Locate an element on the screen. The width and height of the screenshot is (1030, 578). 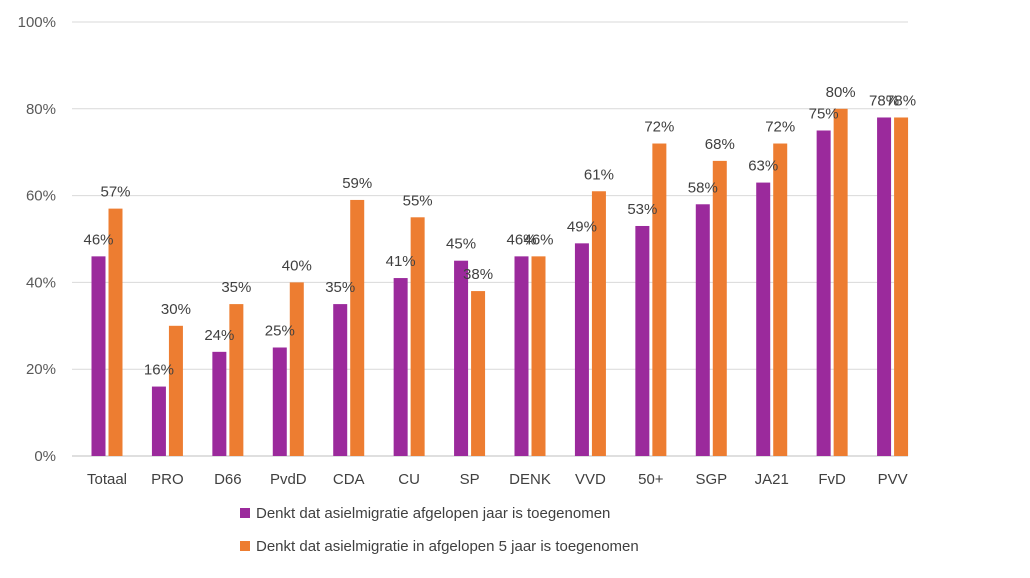
y-tick-label: 20% is located at coordinates (41, 369).